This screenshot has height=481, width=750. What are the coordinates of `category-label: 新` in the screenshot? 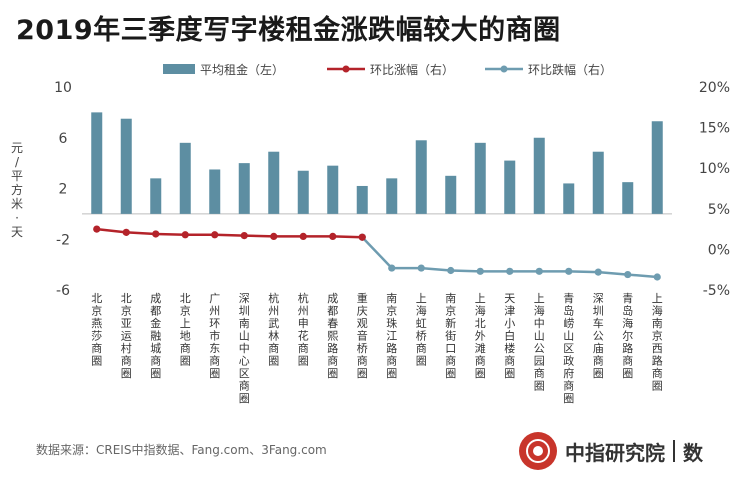 It's located at (450, 323).